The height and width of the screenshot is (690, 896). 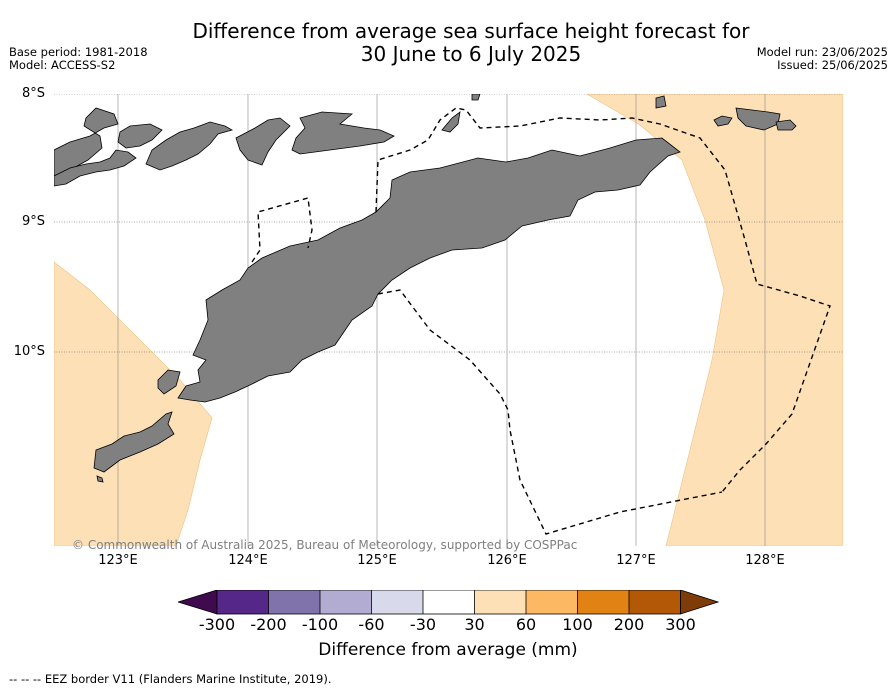 What do you see at coordinates (636, 560) in the screenshot?
I see `lon-label-127e: 127°E` at bounding box center [636, 560].